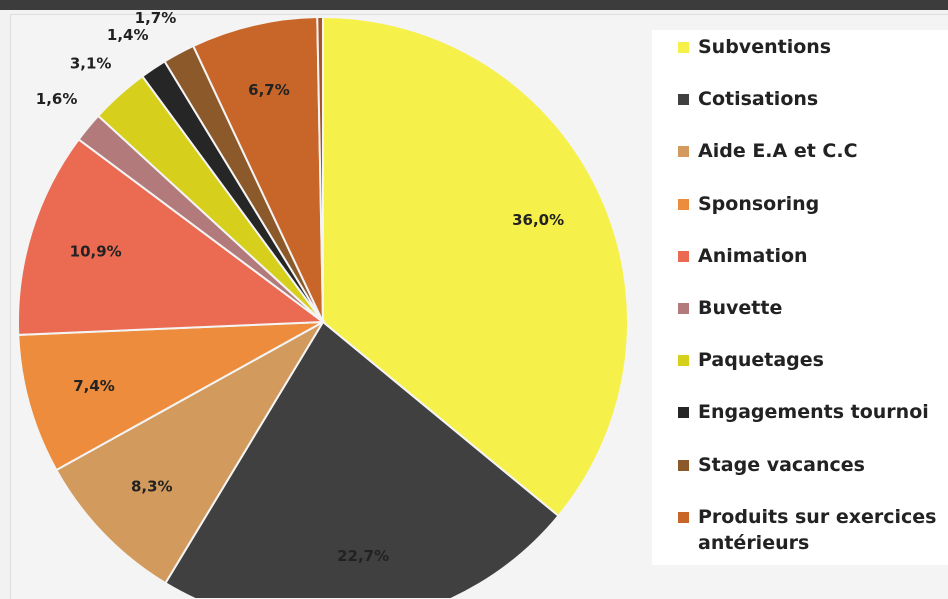  I want to click on data-label: 7,4%, so click(94, 386).